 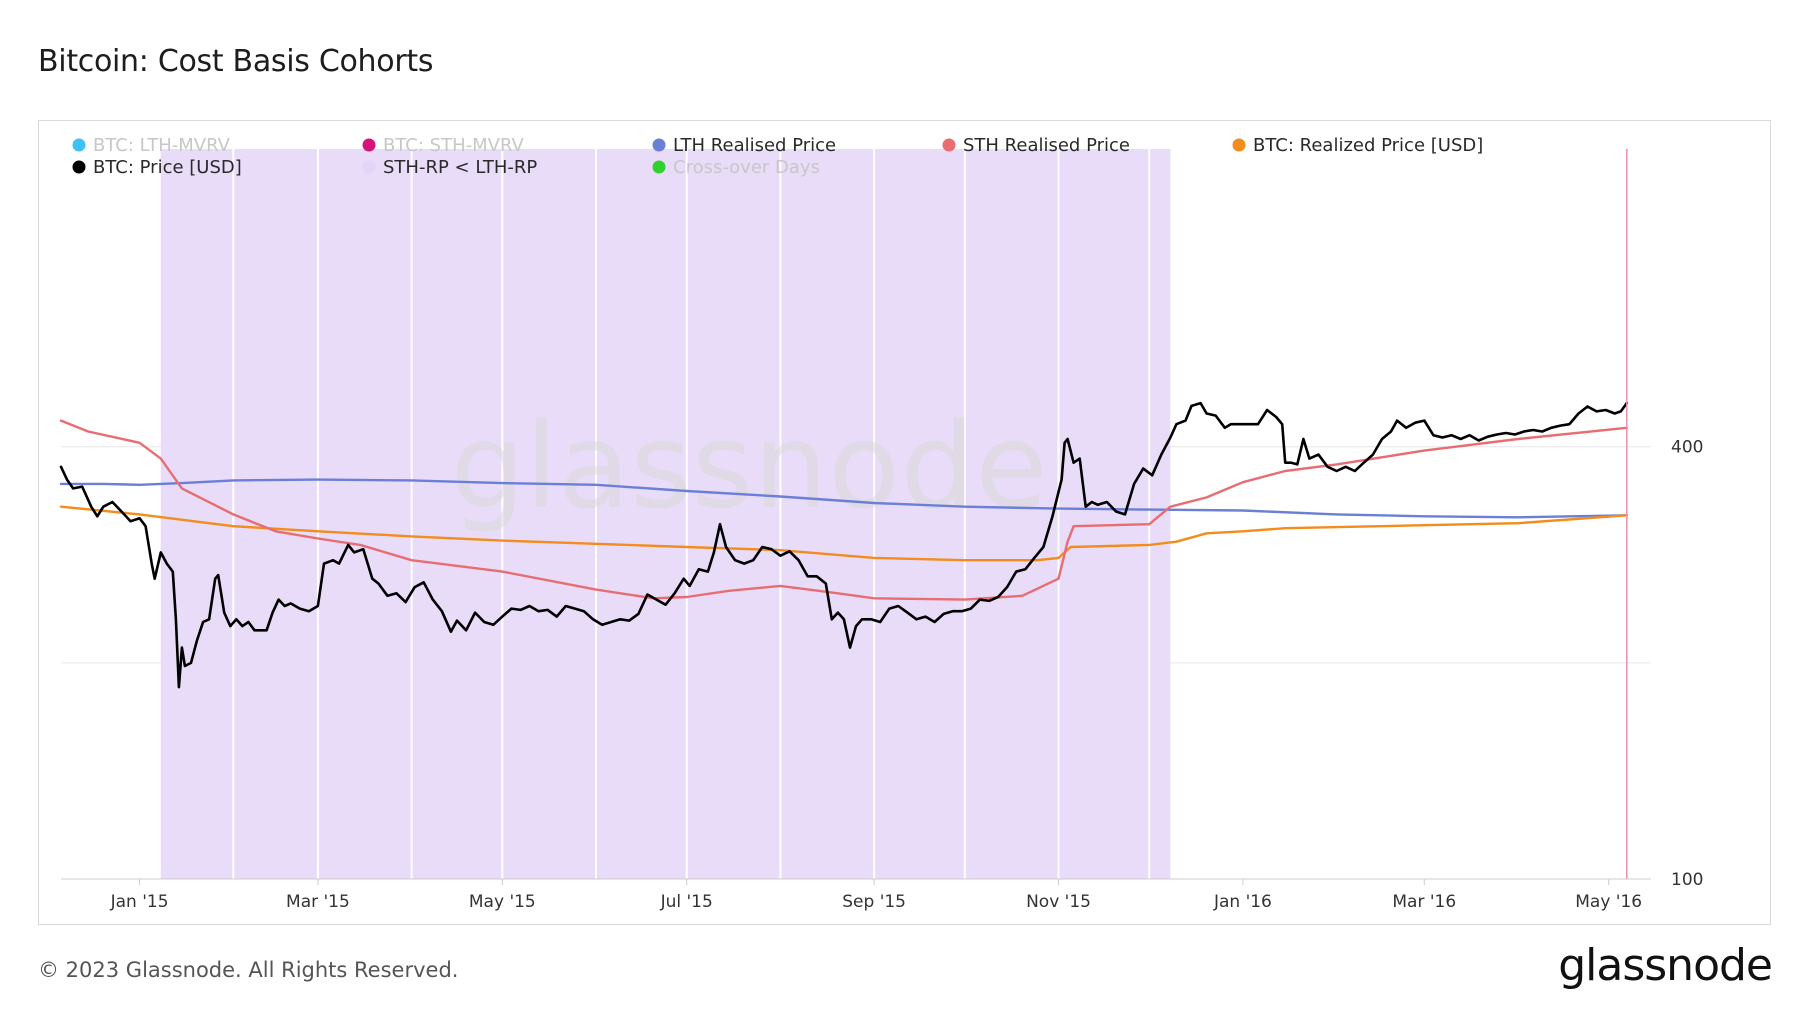 I want to click on legend-marker-btc-sth-mvrv, so click(x=369, y=145).